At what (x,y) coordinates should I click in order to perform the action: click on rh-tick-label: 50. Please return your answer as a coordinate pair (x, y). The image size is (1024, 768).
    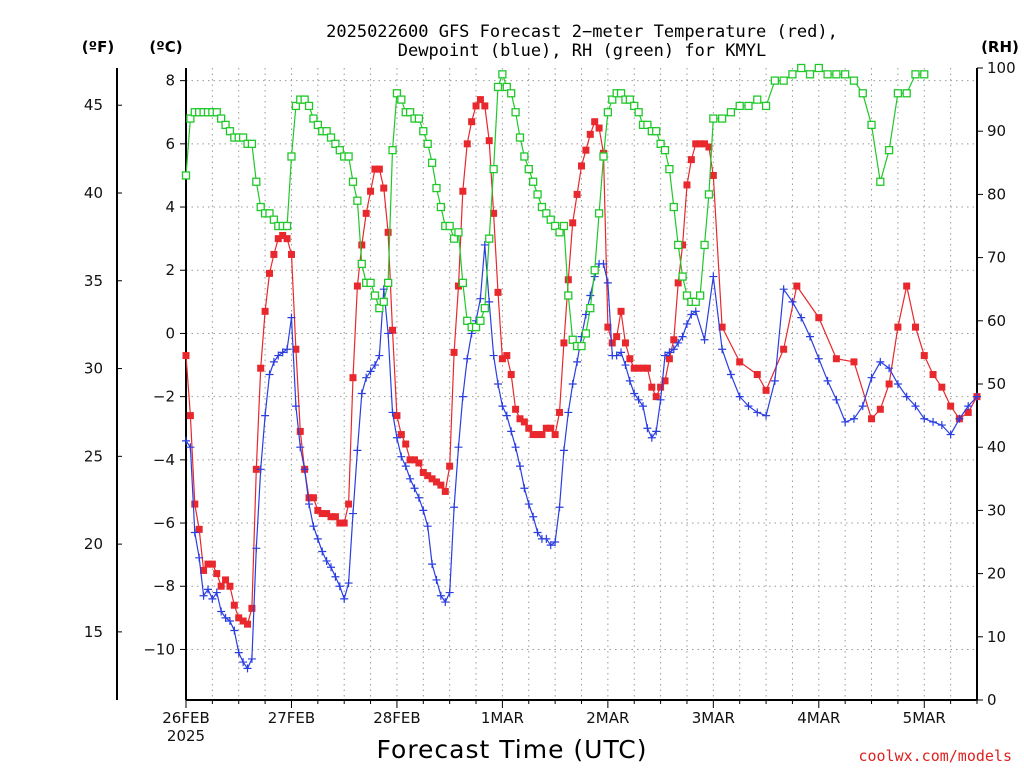
    Looking at the image, I should click on (996, 384).